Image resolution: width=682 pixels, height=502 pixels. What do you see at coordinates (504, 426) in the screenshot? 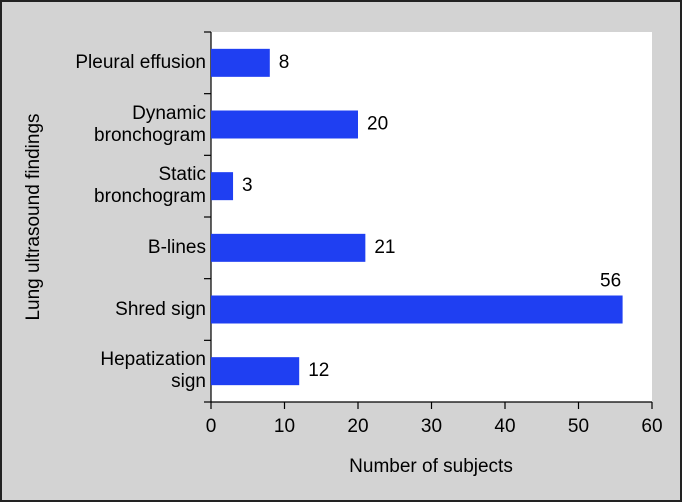
I see `x-tick-label: 40` at bounding box center [504, 426].